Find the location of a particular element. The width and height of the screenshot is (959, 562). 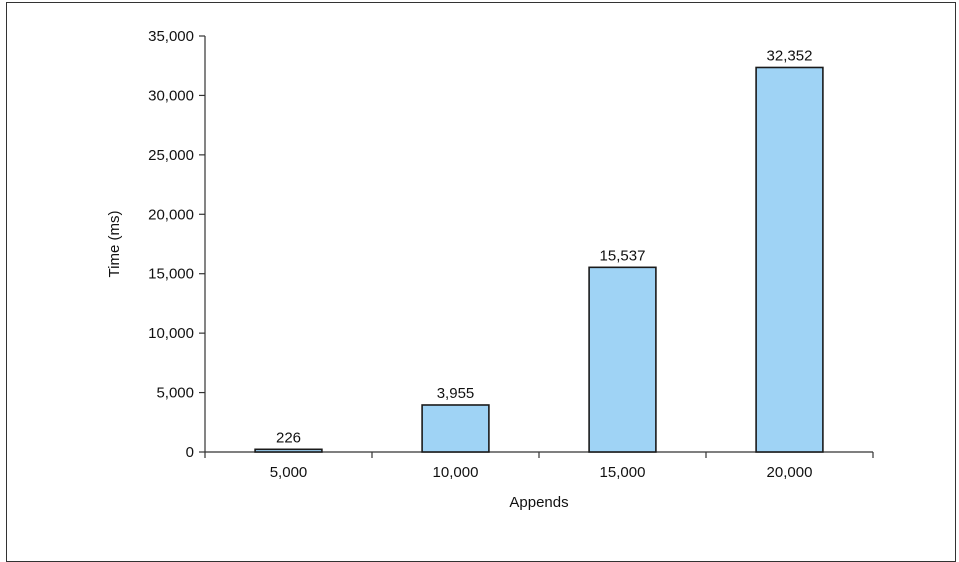

bar-value-label: 226 is located at coordinates (288, 437).